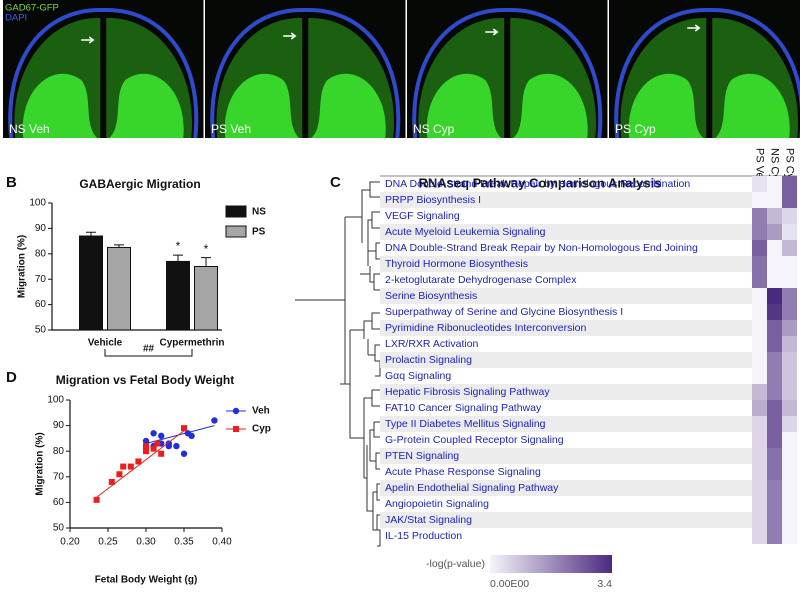 The height and width of the screenshot is (593, 800). I want to click on chart-title: Migration vs Fetal Body Weight, so click(145, 380).